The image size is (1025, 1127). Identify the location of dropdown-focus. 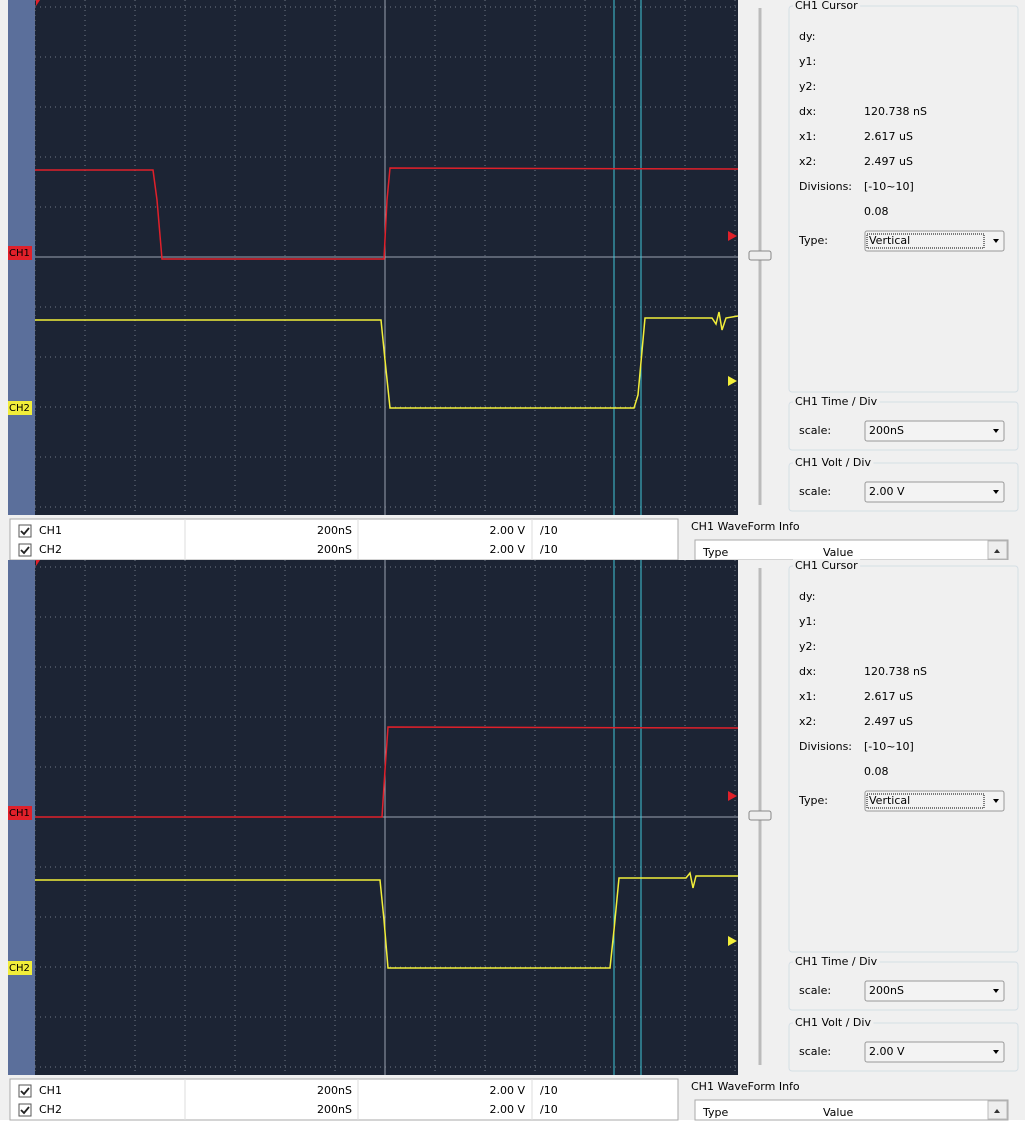
(925, 241).